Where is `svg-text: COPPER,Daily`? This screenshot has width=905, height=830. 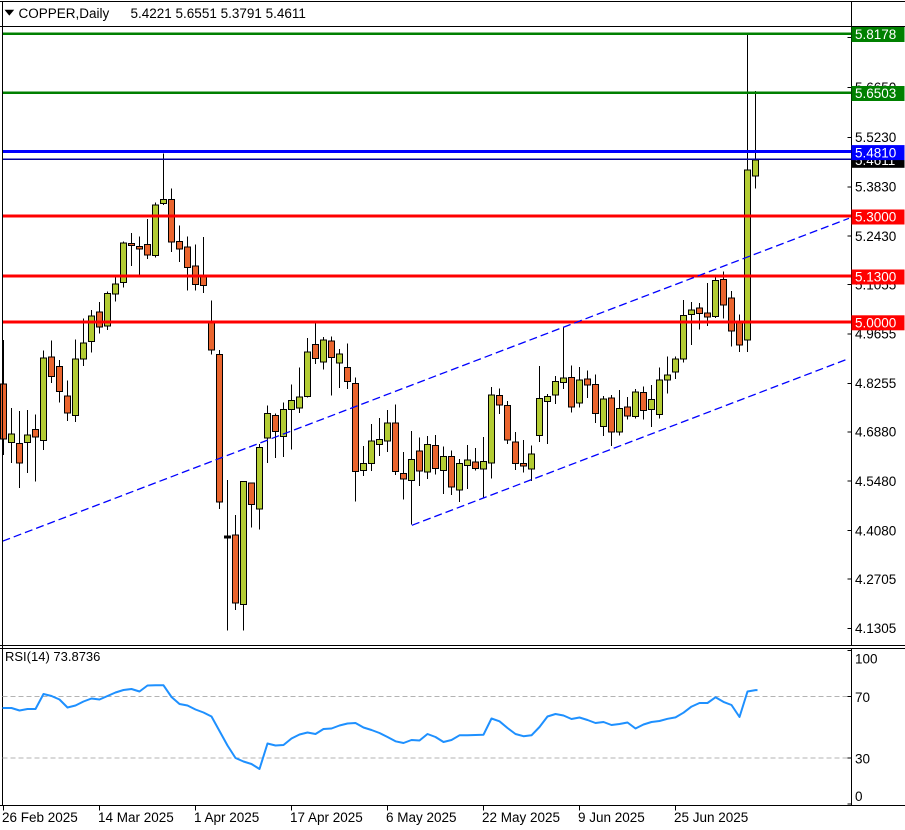
svg-text: COPPER,Daily is located at coordinates (64, 13).